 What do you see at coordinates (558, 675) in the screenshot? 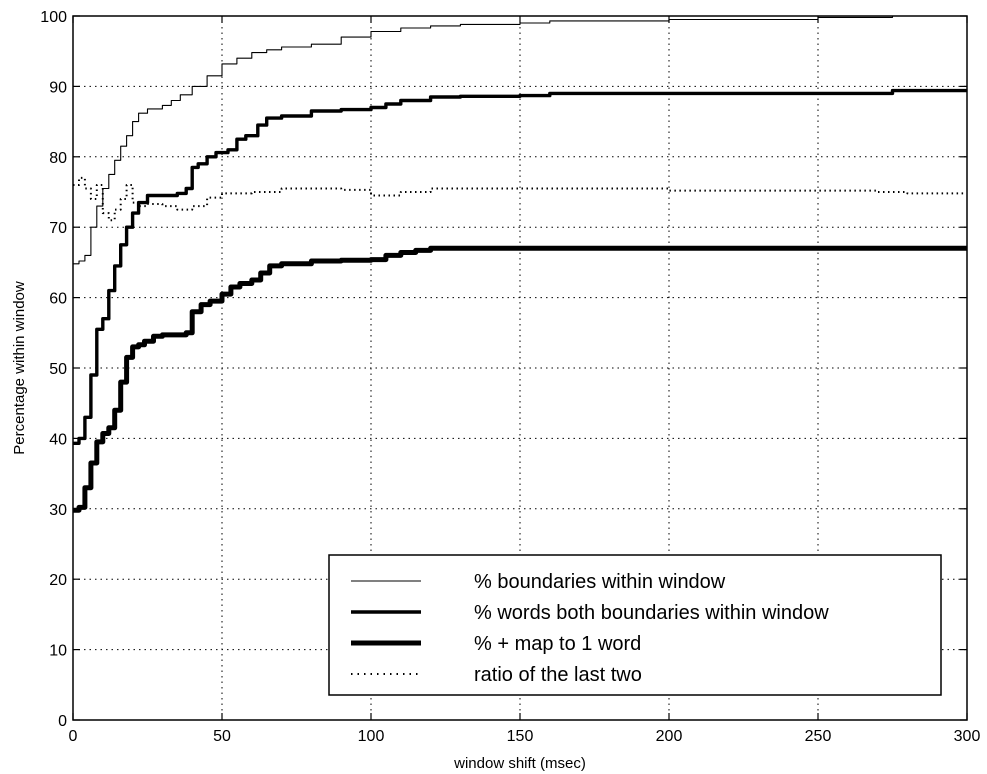
I see `legend-label: ratio of the last two` at bounding box center [558, 675].